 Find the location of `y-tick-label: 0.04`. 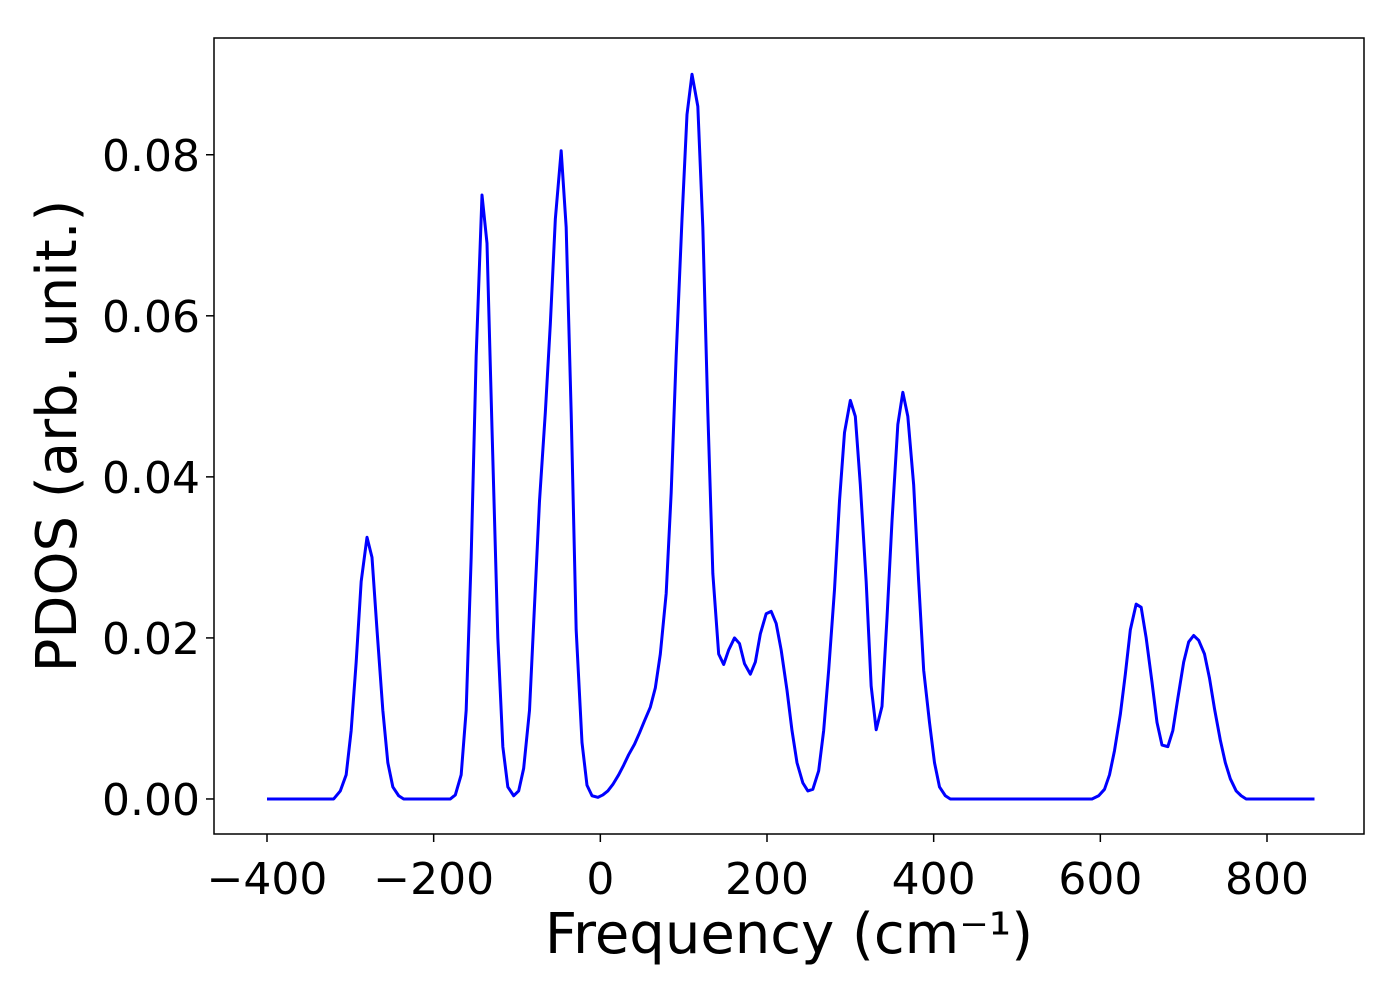

y-tick-label: 0.04 is located at coordinates (151, 478).